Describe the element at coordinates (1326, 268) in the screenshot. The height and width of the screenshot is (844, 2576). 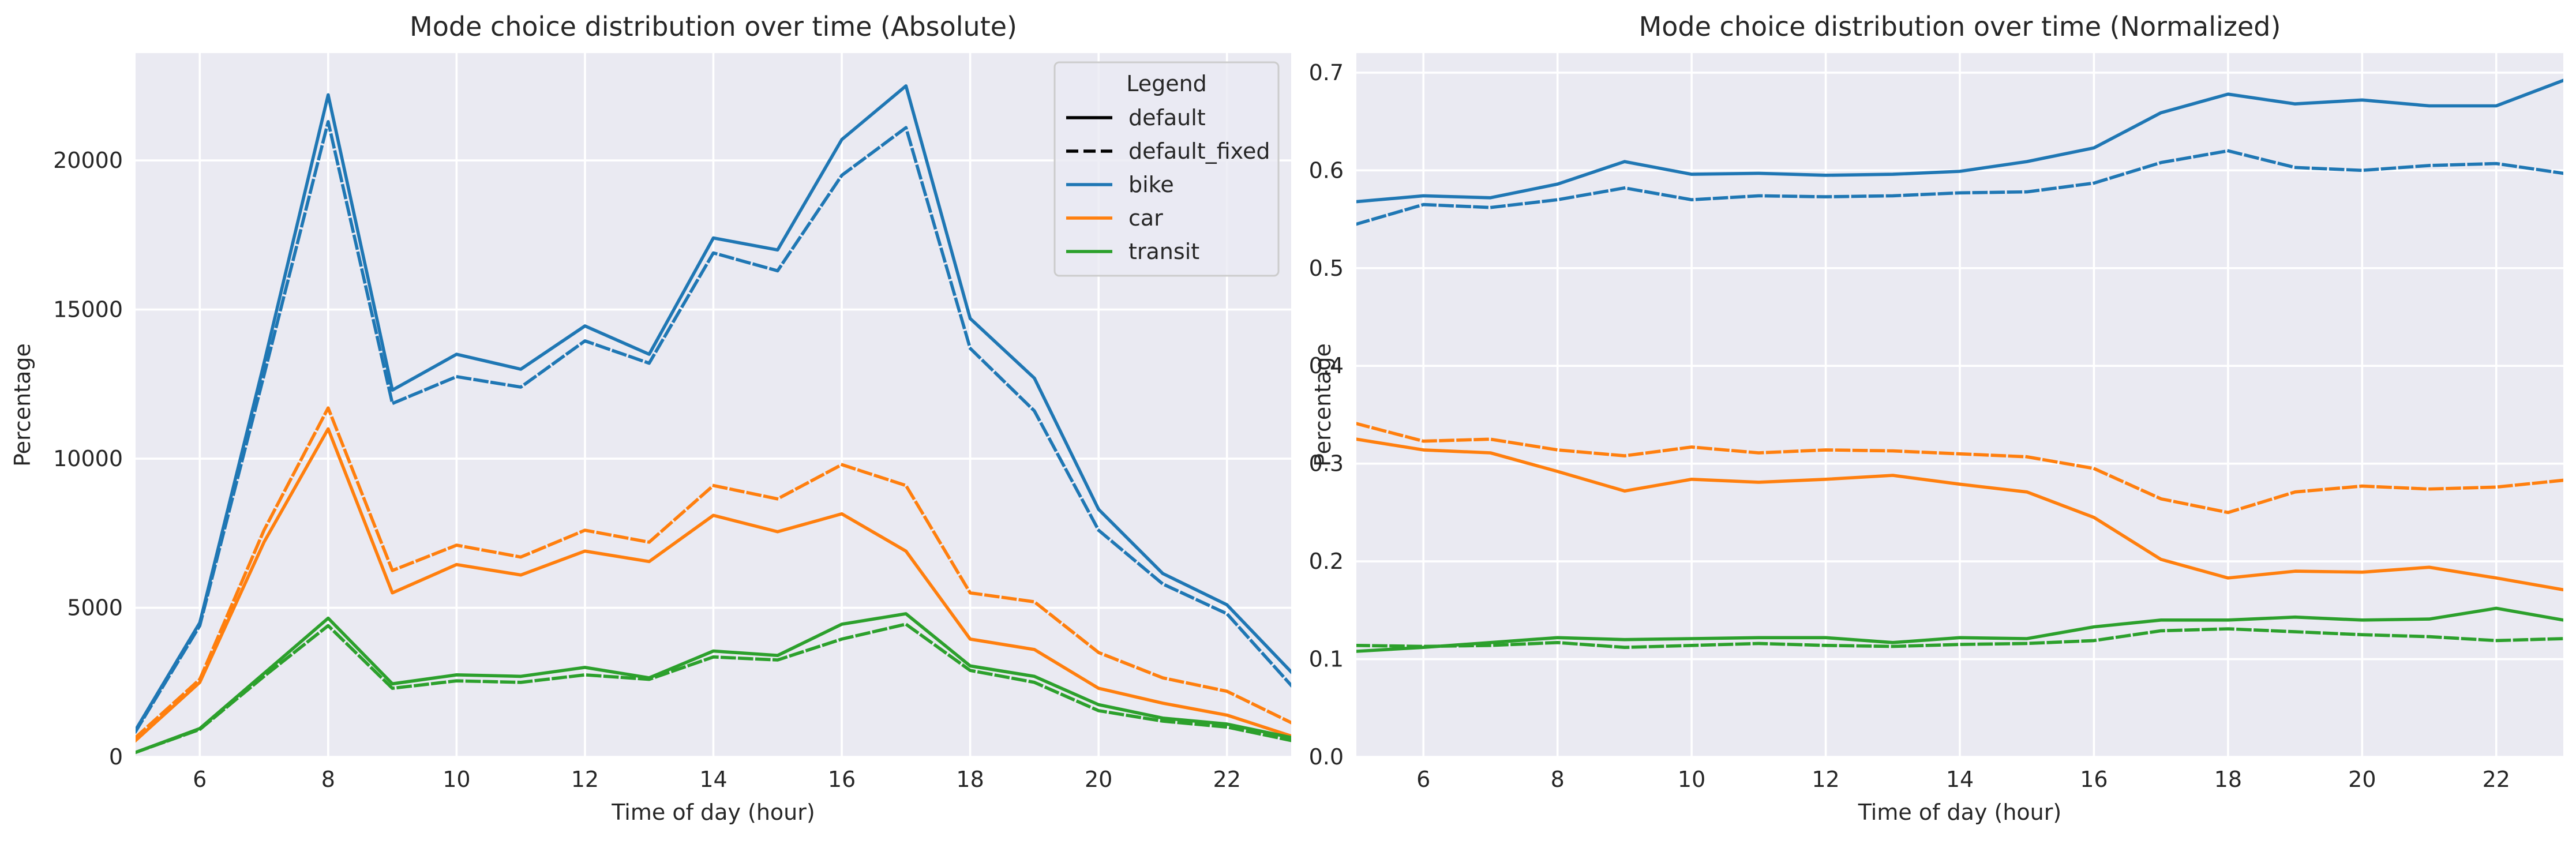
I see `y-tick-label: 0.5` at that location.